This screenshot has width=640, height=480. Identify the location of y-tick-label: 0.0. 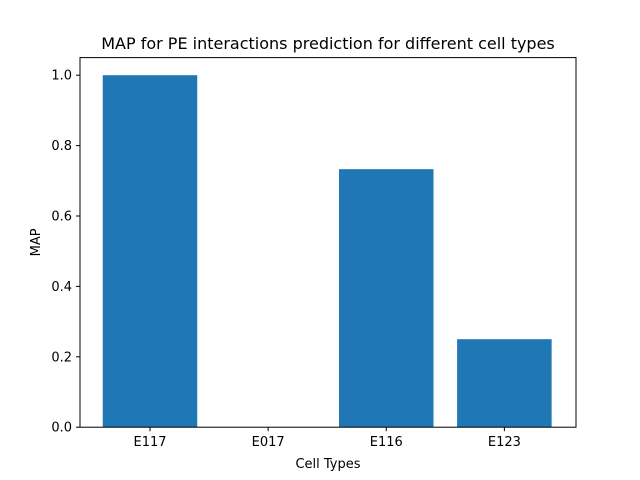
(61, 428).